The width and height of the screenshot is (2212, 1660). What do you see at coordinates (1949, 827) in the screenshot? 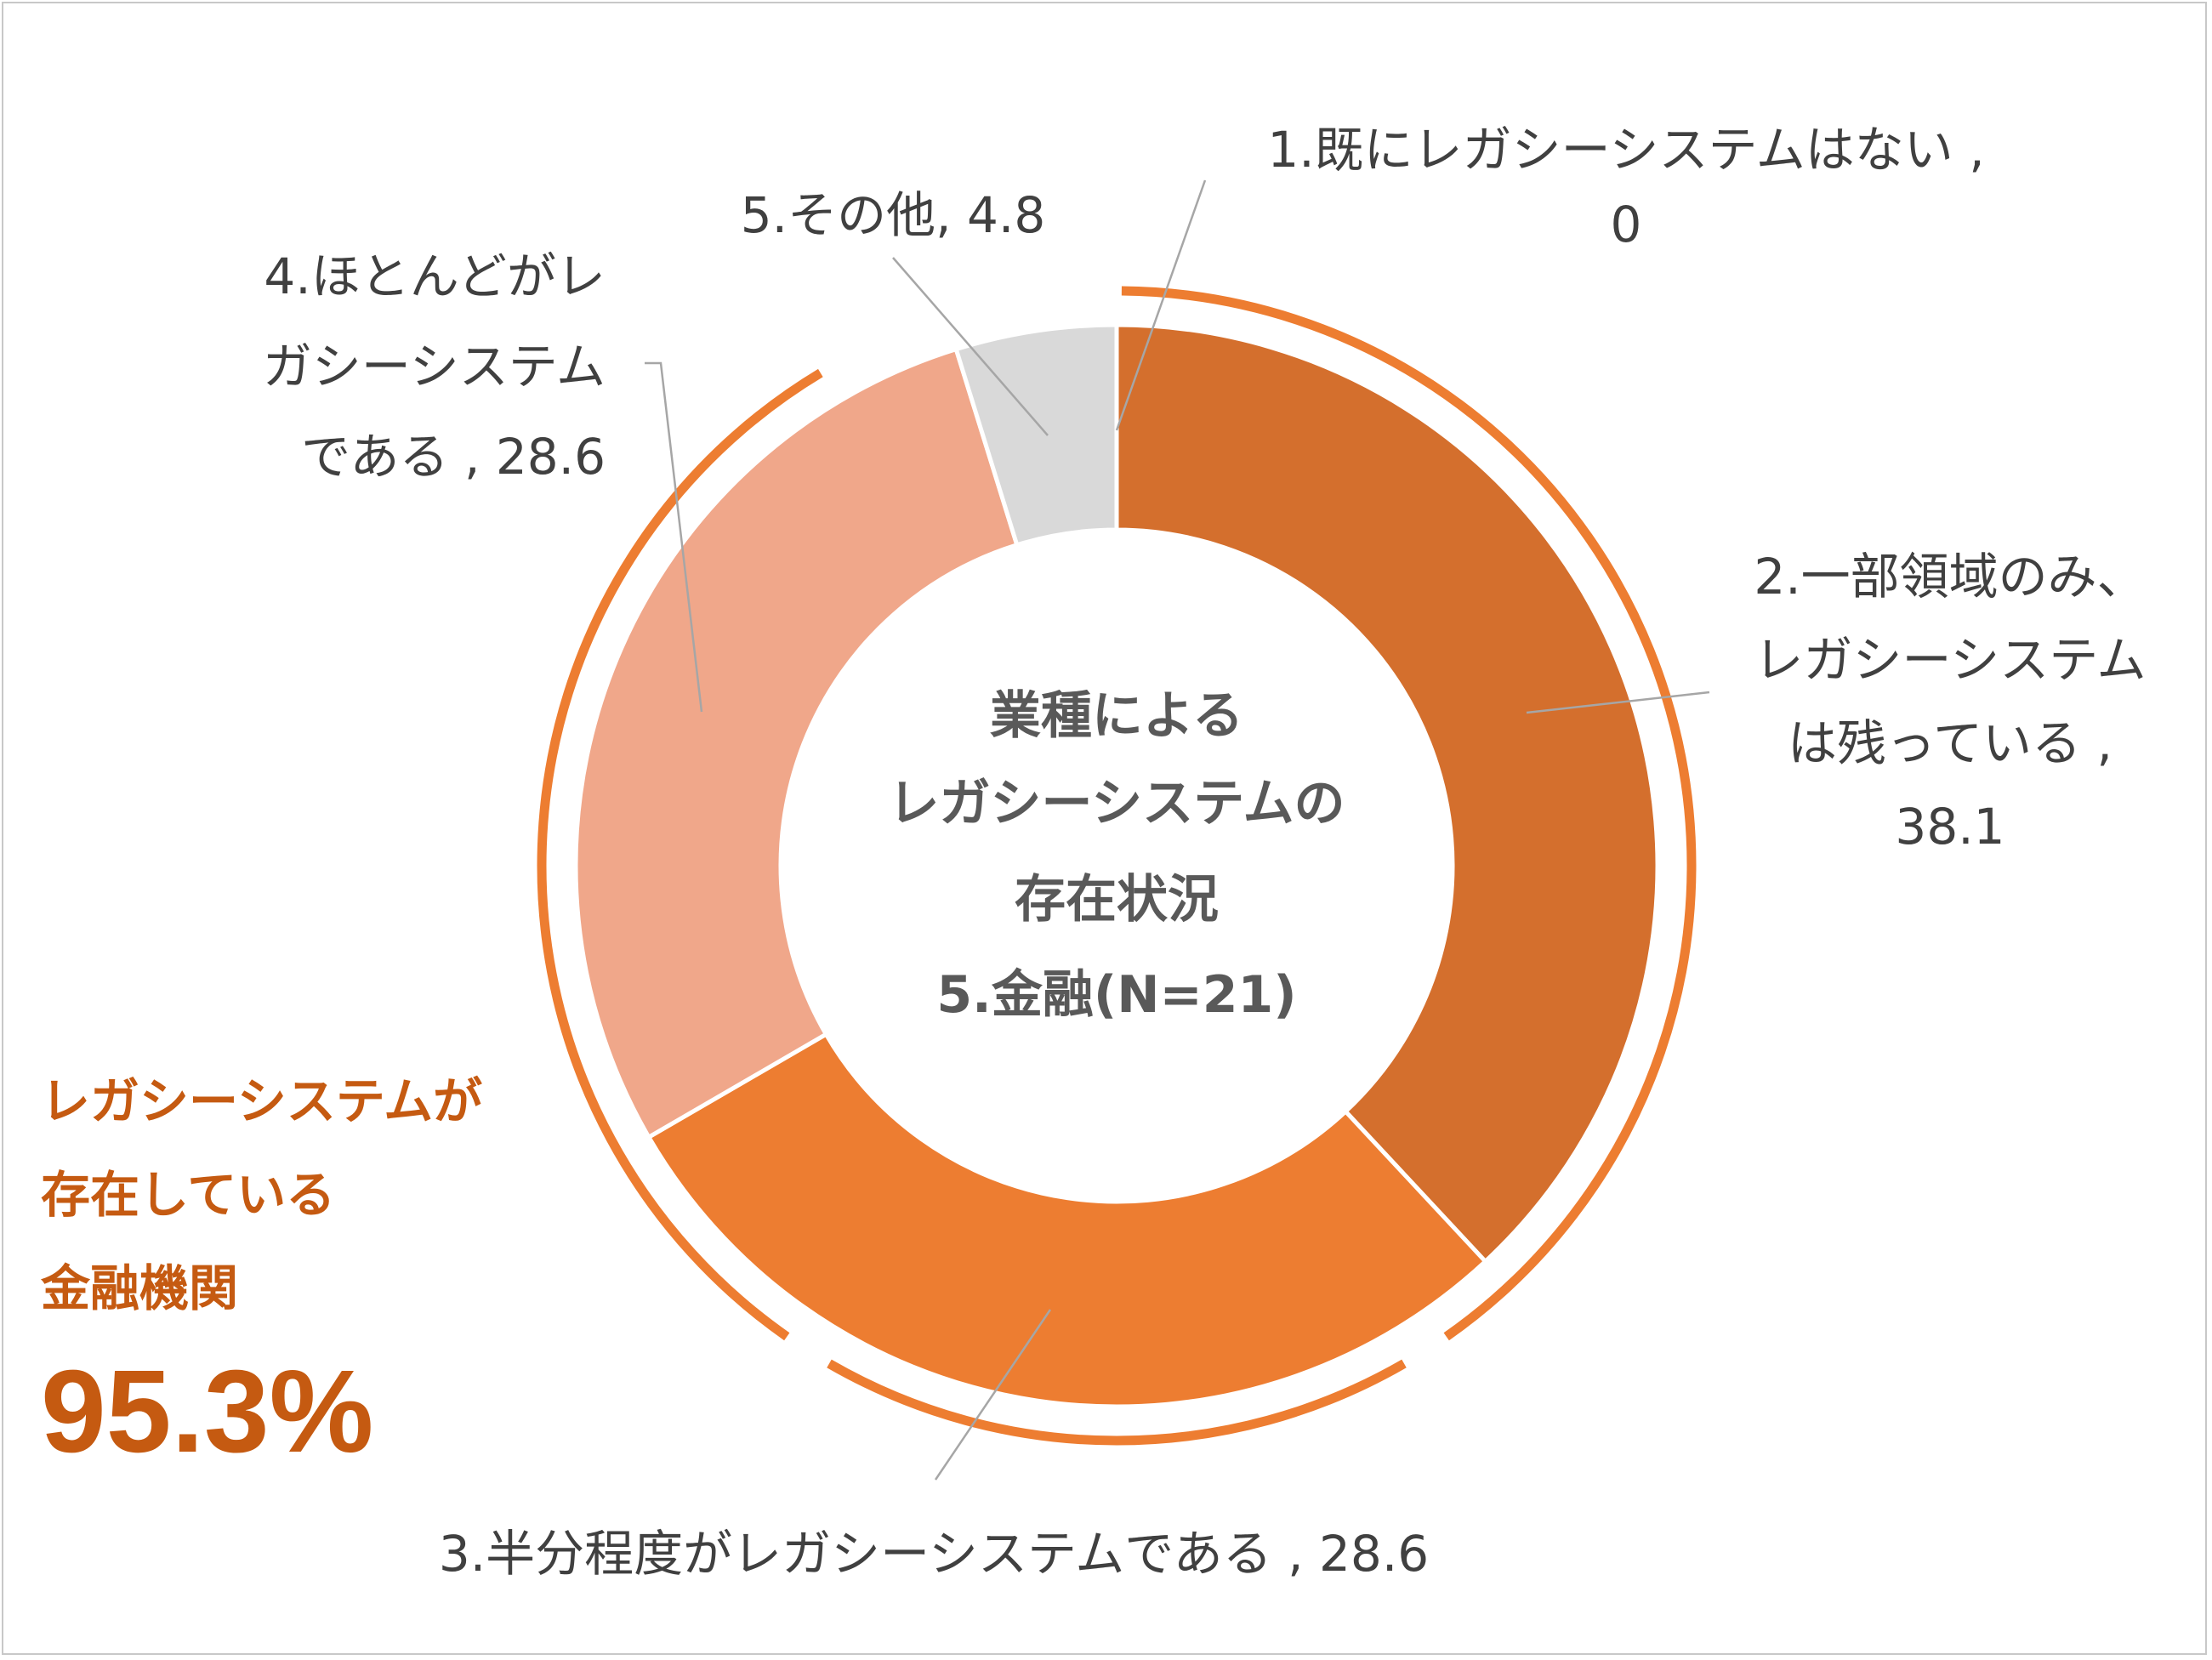
I see `slice-label-line: 38.1` at bounding box center [1949, 827].